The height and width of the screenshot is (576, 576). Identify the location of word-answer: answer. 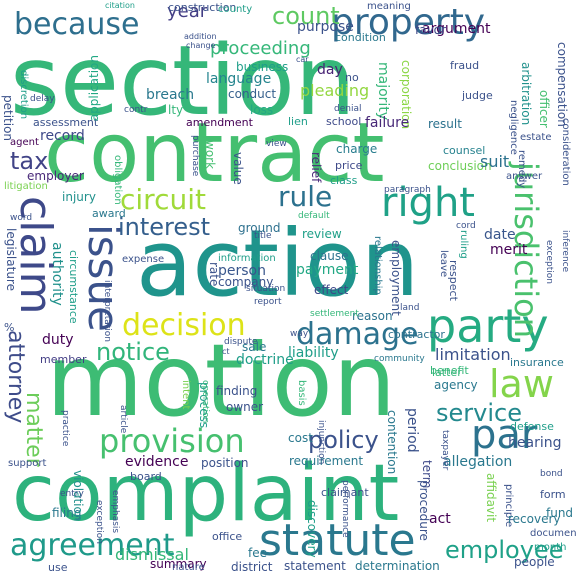
(524, 176).